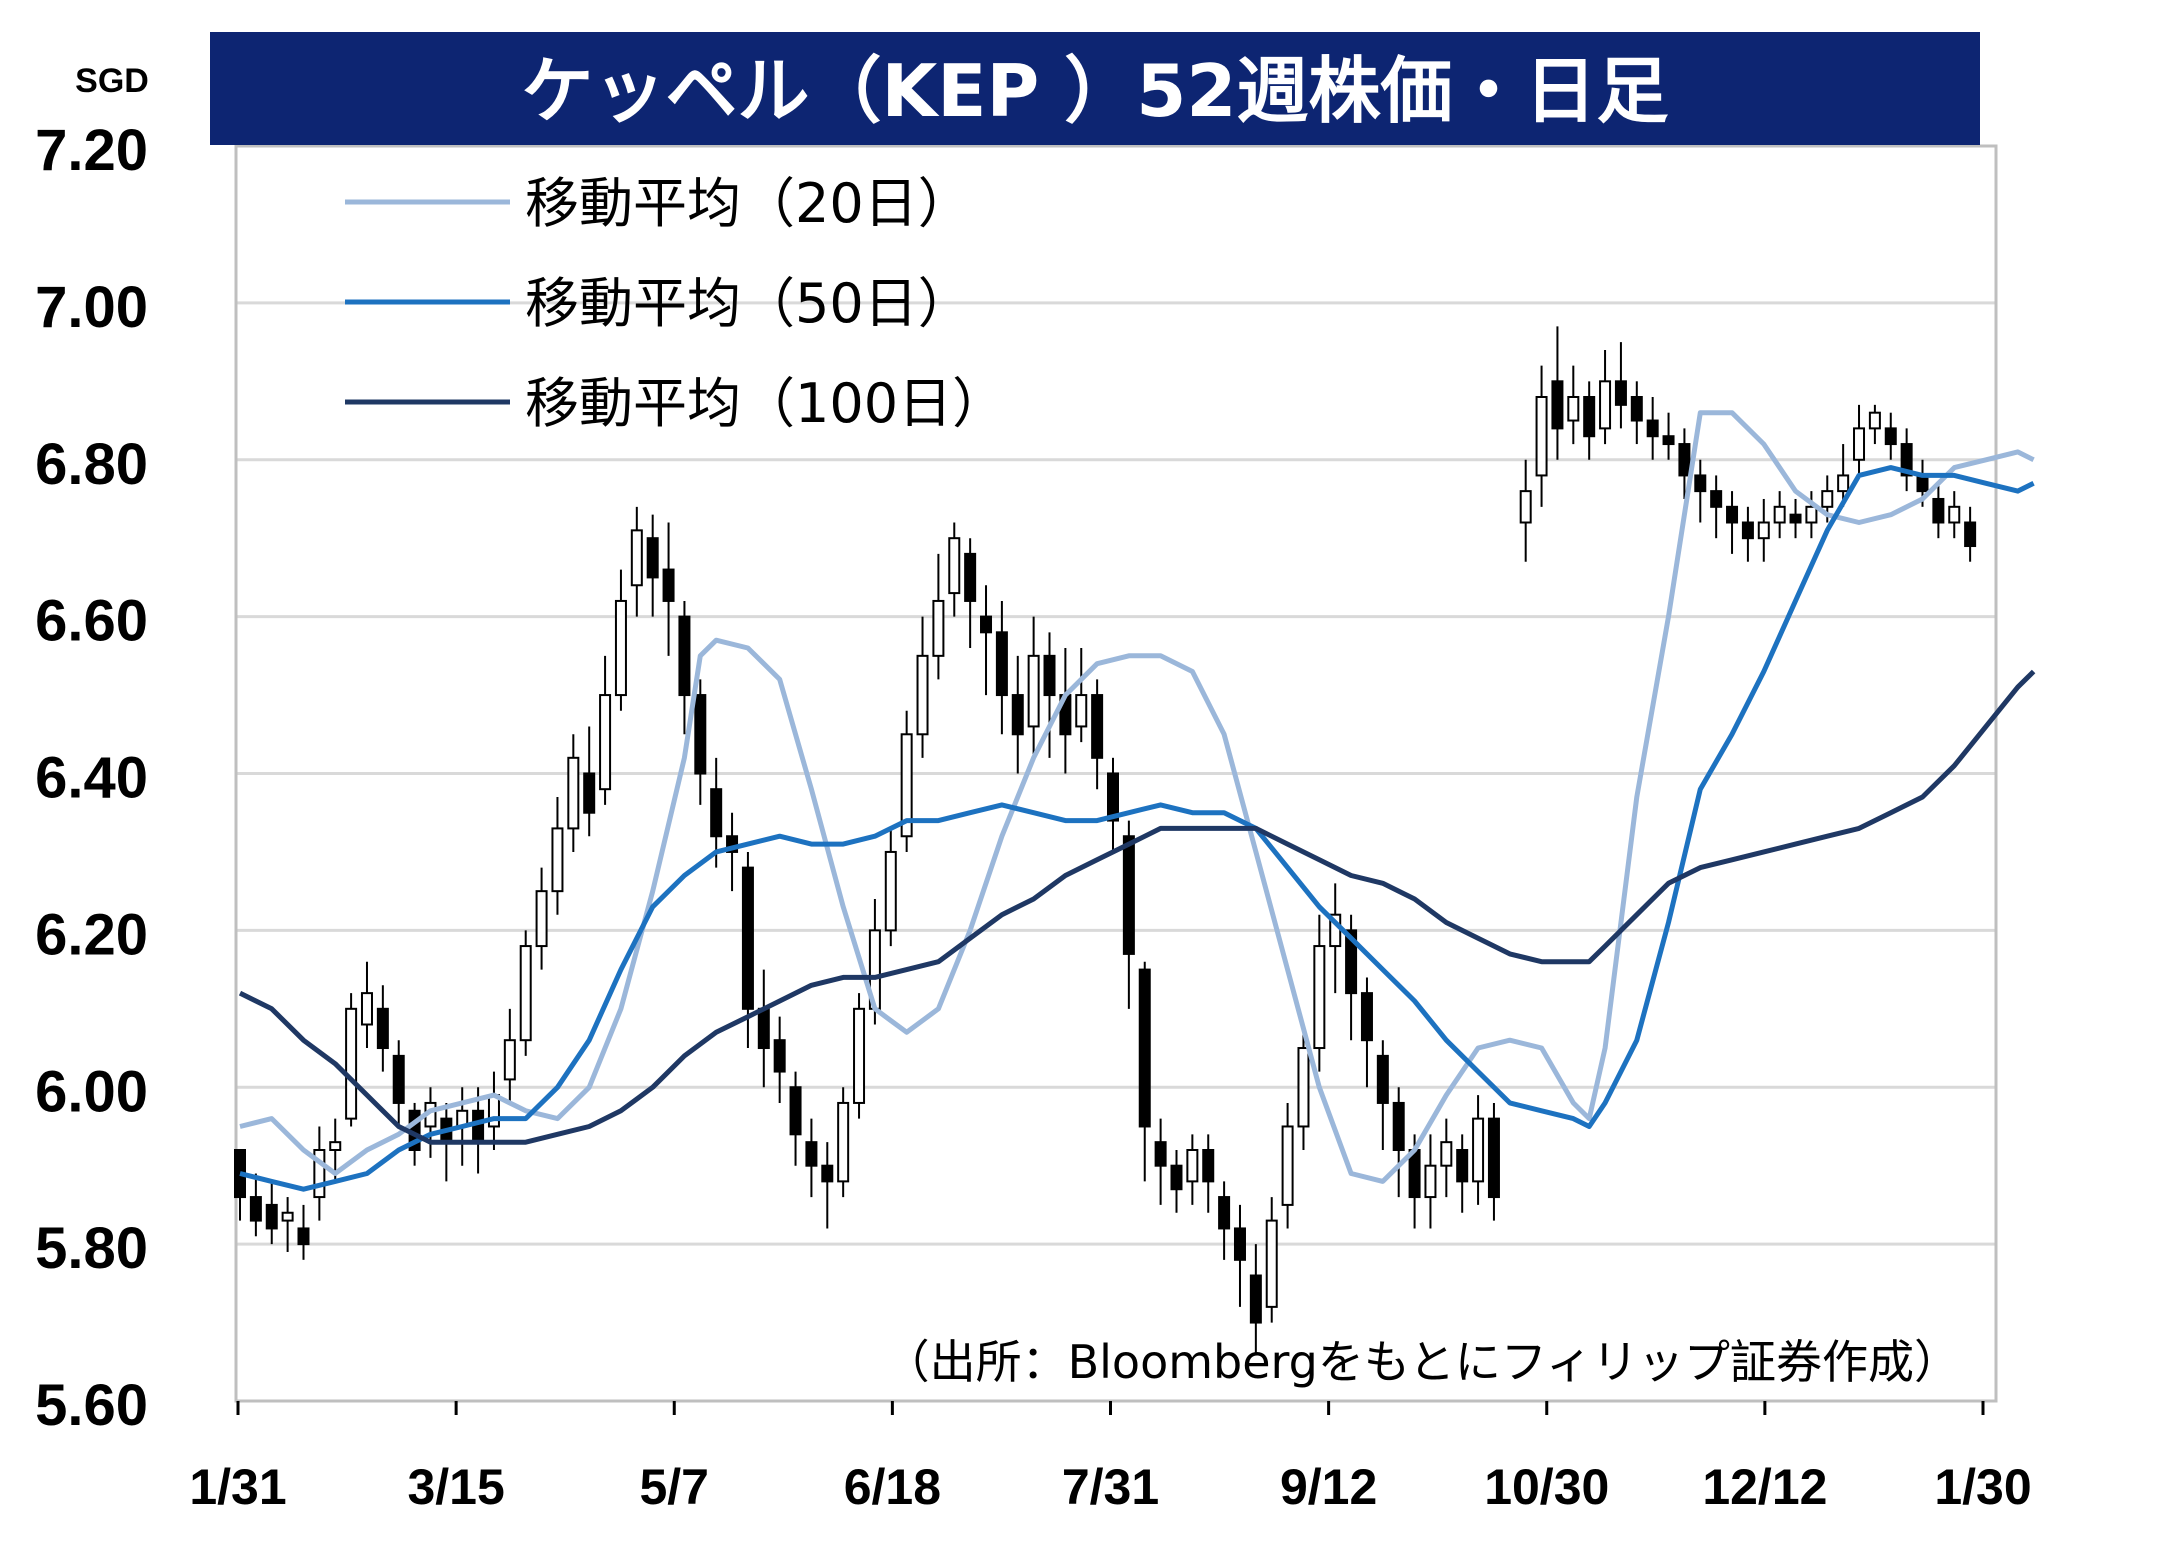  Describe the element at coordinates (91, 150) in the screenshot. I see `y-tick-label: 7.20` at that location.